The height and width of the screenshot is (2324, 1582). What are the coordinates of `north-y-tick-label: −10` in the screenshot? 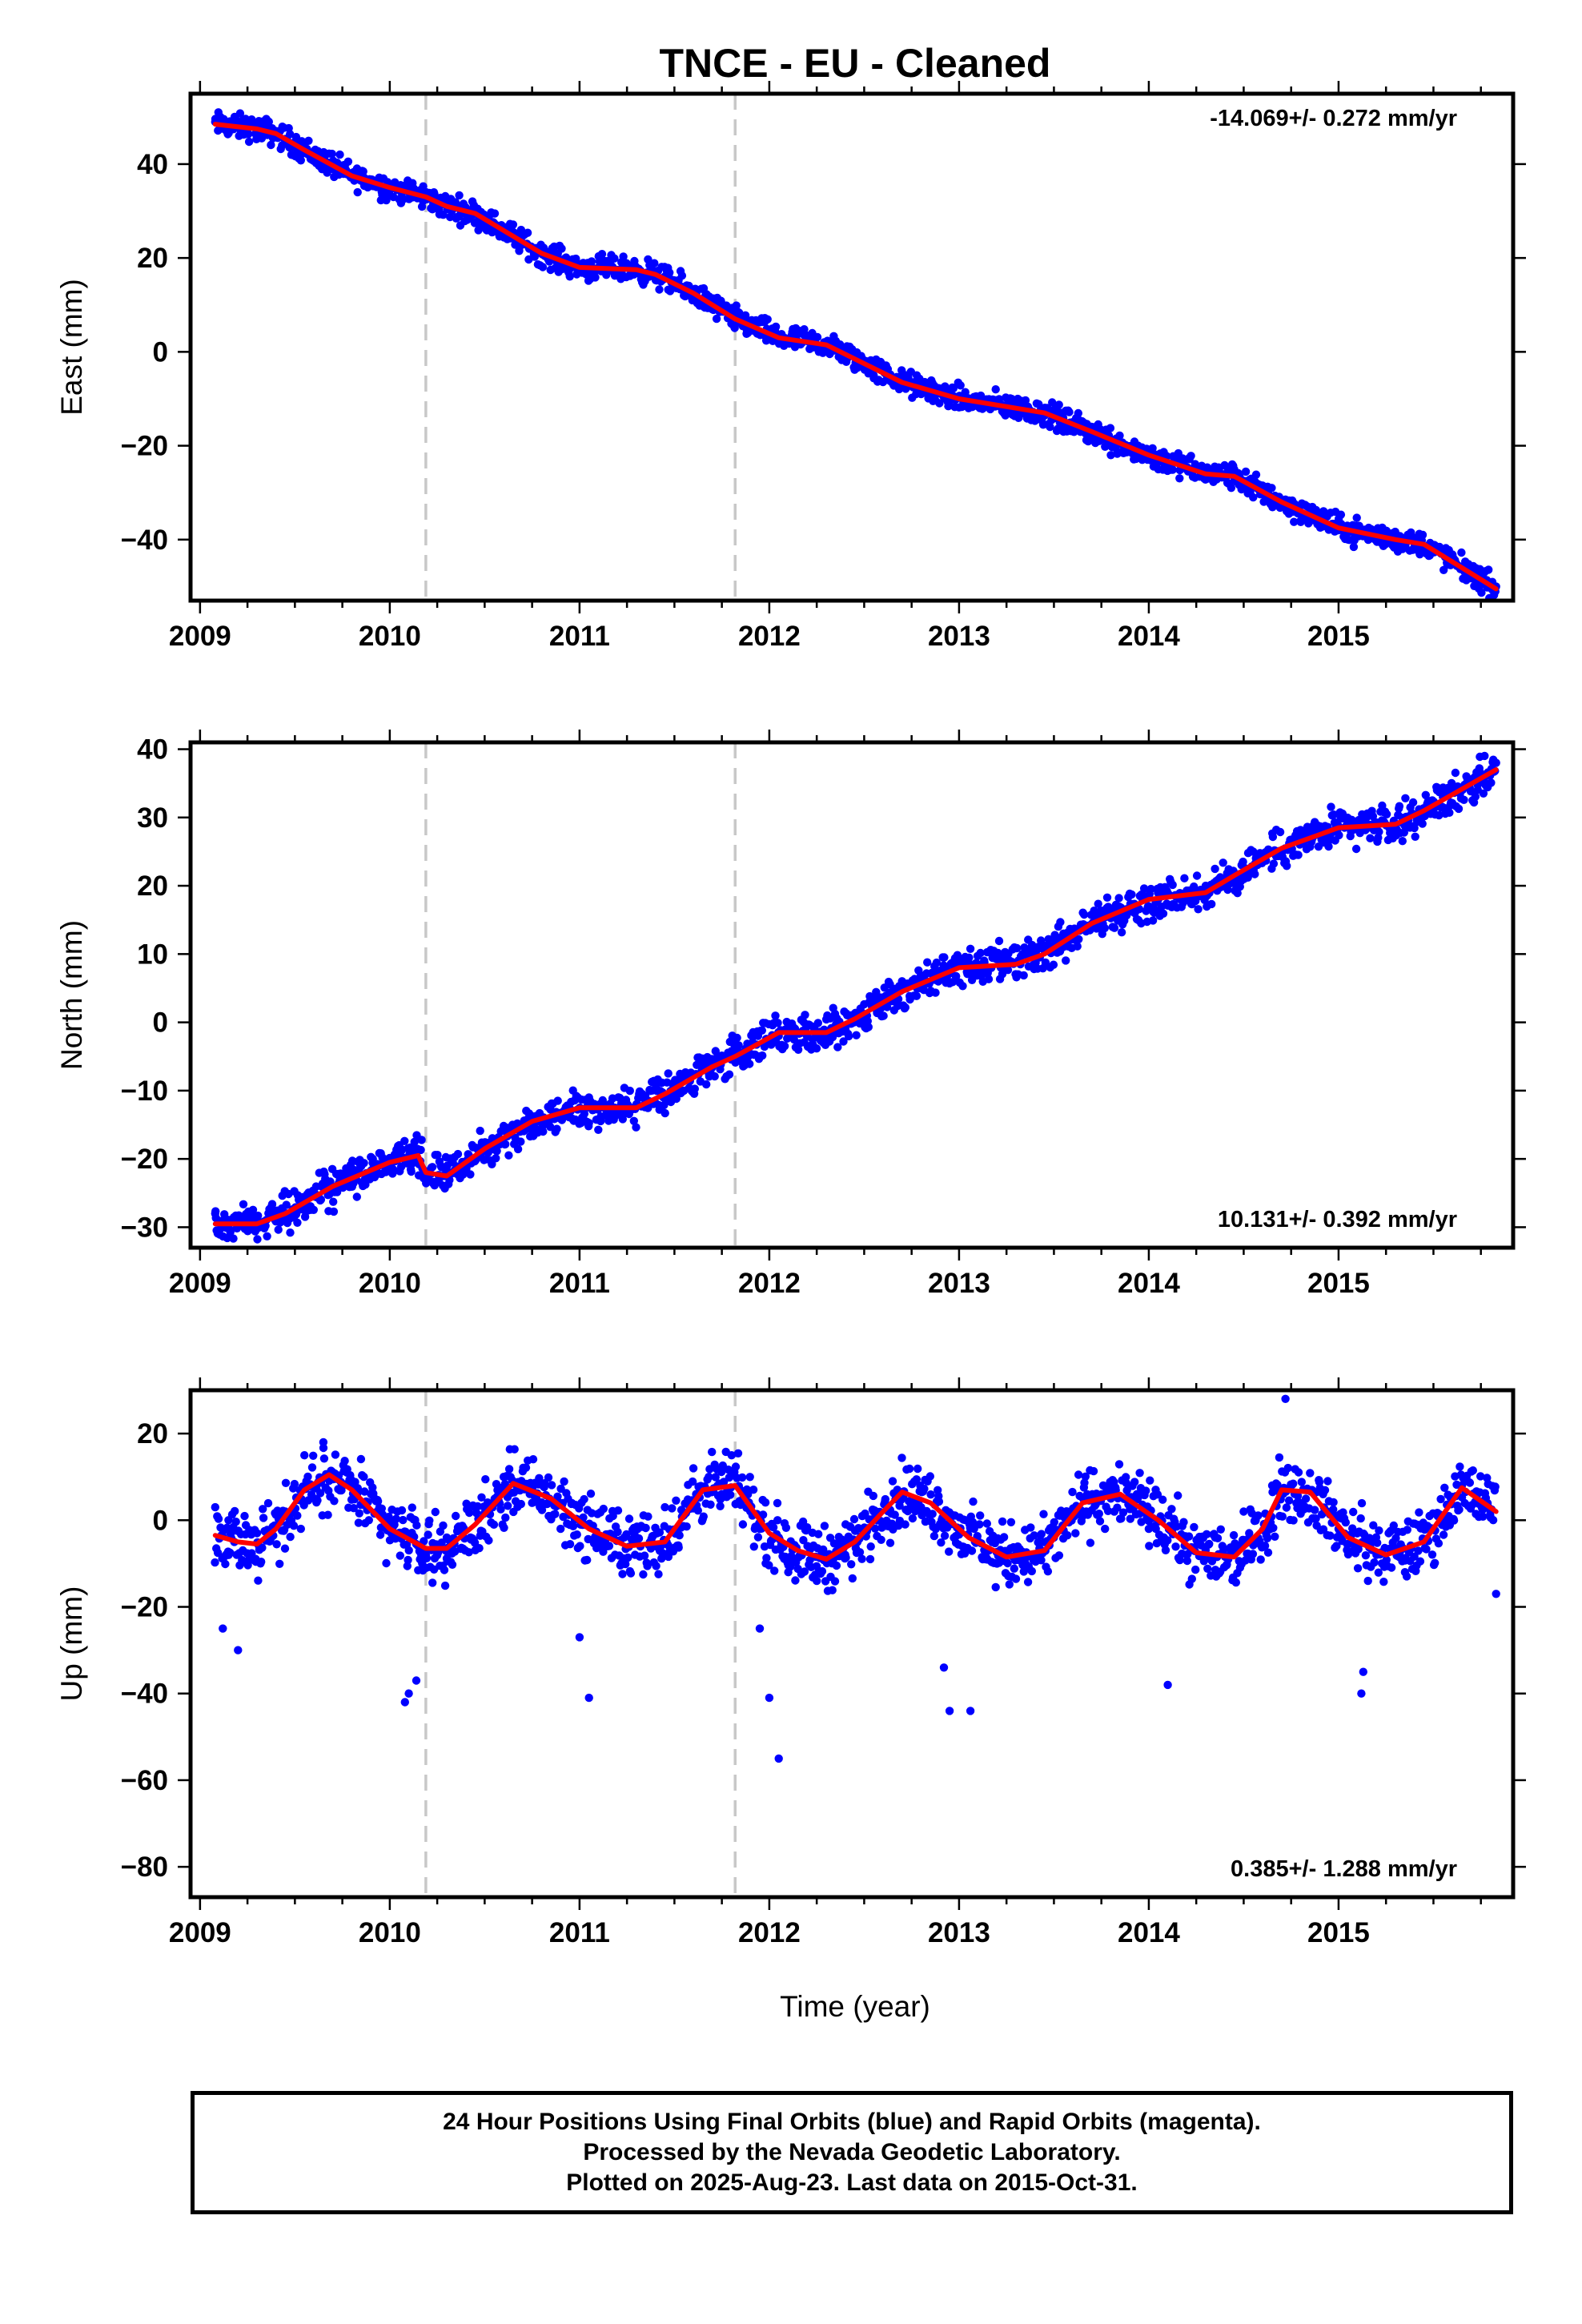 It's located at (144, 1092).